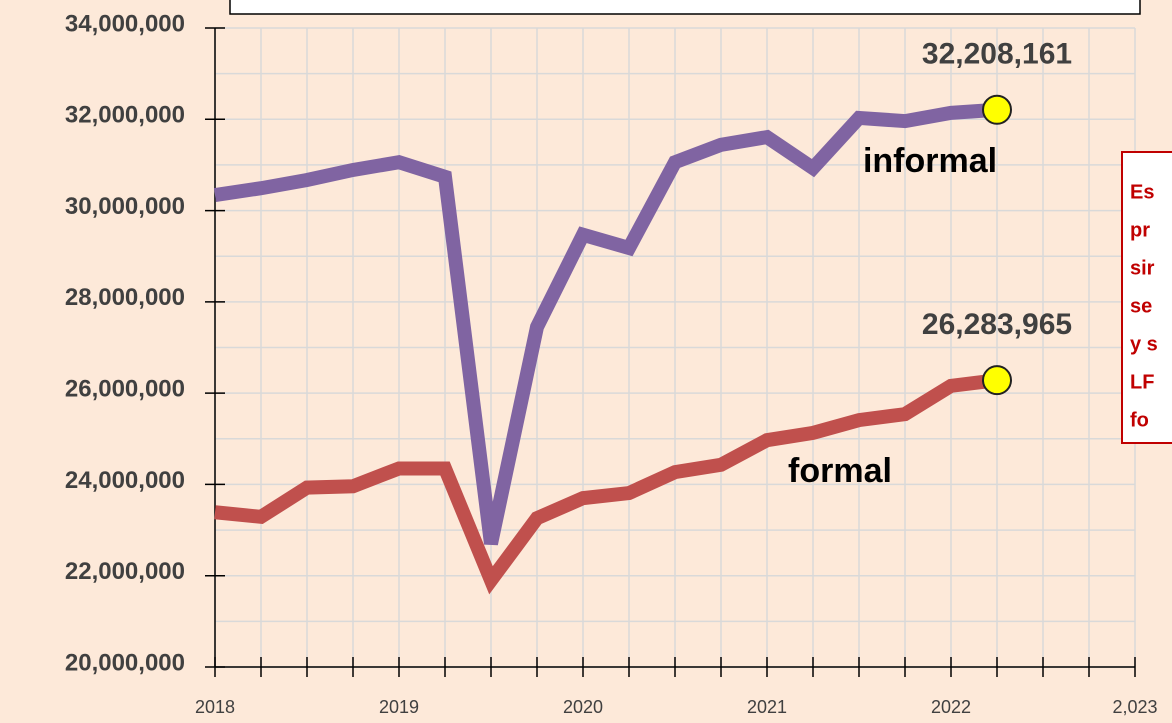  I want to click on annotation: Es pr sir se y s LF fo, so click(1144, 306).